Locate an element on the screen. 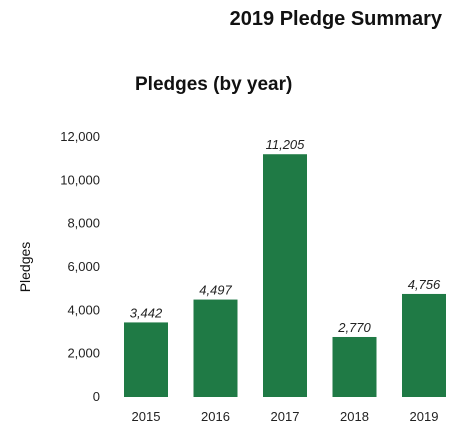 The width and height of the screenshot is (458, 431). data-label-2019: 4,756 is located at coordinates (424, 284).